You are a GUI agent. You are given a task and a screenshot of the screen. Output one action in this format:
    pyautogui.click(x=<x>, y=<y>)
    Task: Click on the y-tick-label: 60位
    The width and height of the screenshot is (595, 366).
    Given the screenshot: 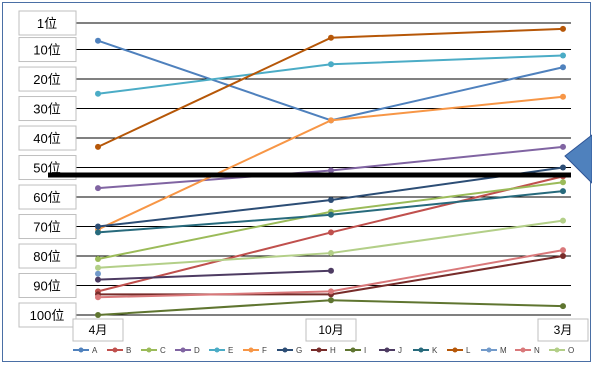 What is the action you would take?
    pyautogui.click(x=46, y=197)
    